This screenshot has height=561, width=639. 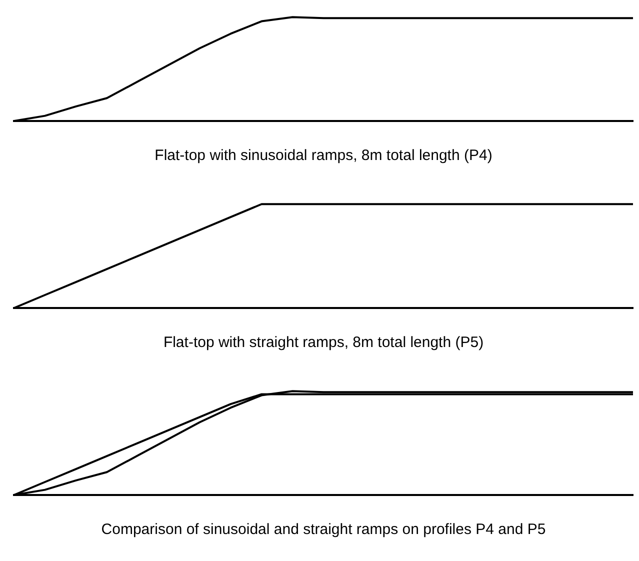 I want to click on x-axis-title: Comparison of sinusoidal and straight ramps on profiles P4 and P5, so click(x=323, y=529).